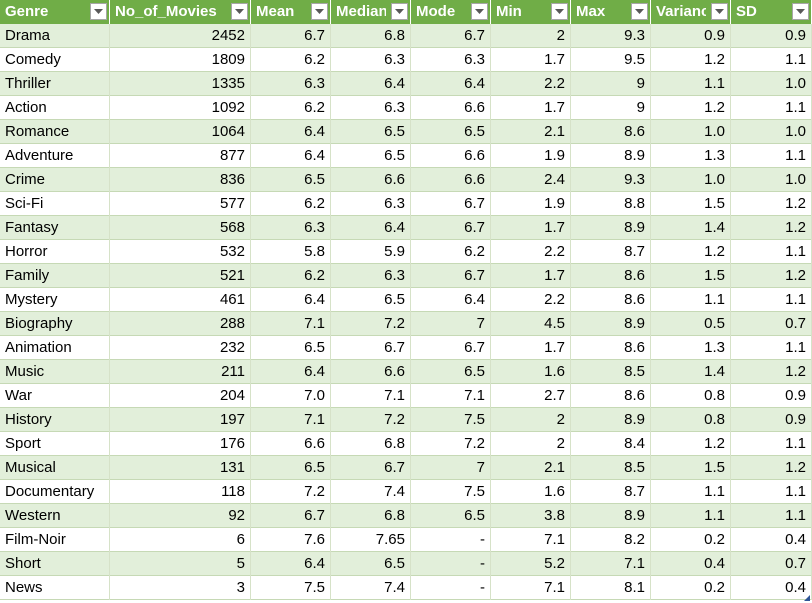 The width and height of the screenshot is (812, 603). Describe the element at coordinates (55, 420) in the screenshot. I see `cell-genre: History` at that location.